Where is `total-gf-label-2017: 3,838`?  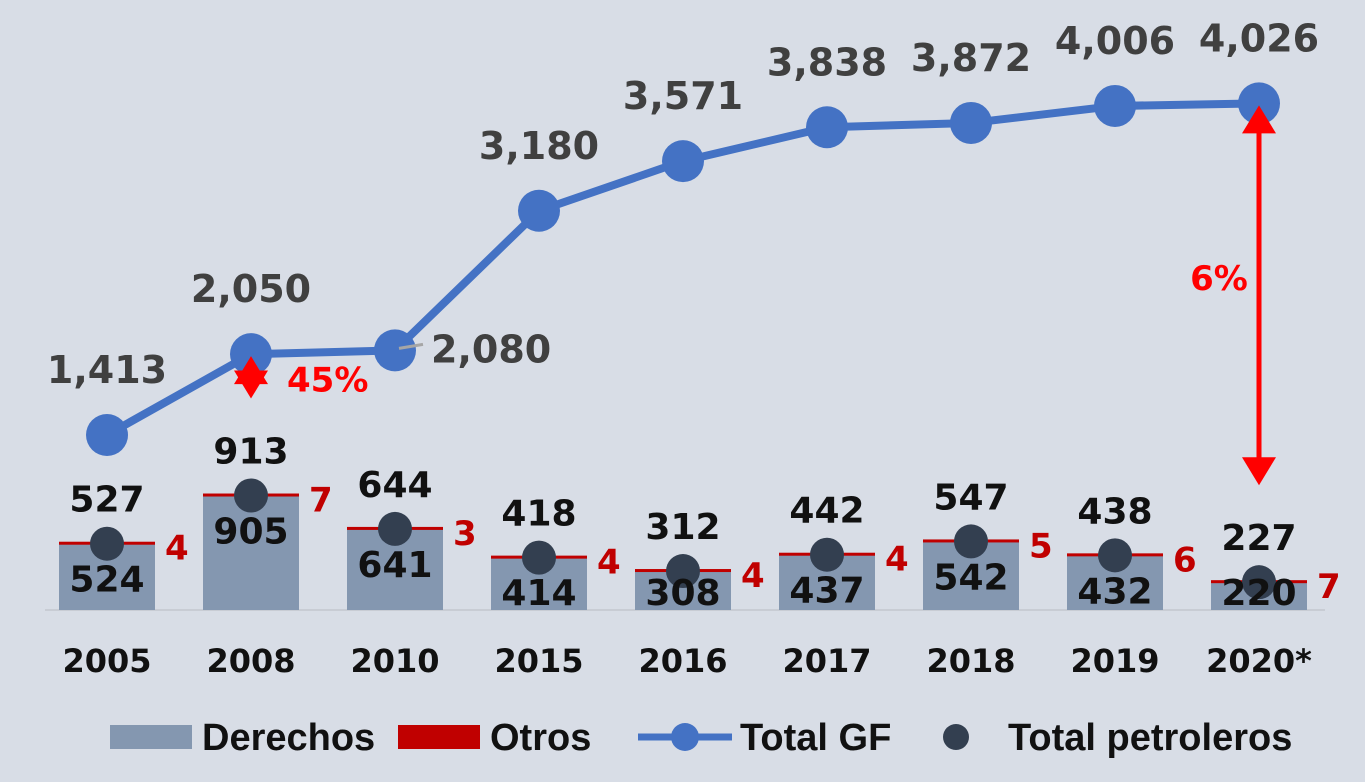
total-gf-label-2017: 3,838 is located at coordinates (827, 62).